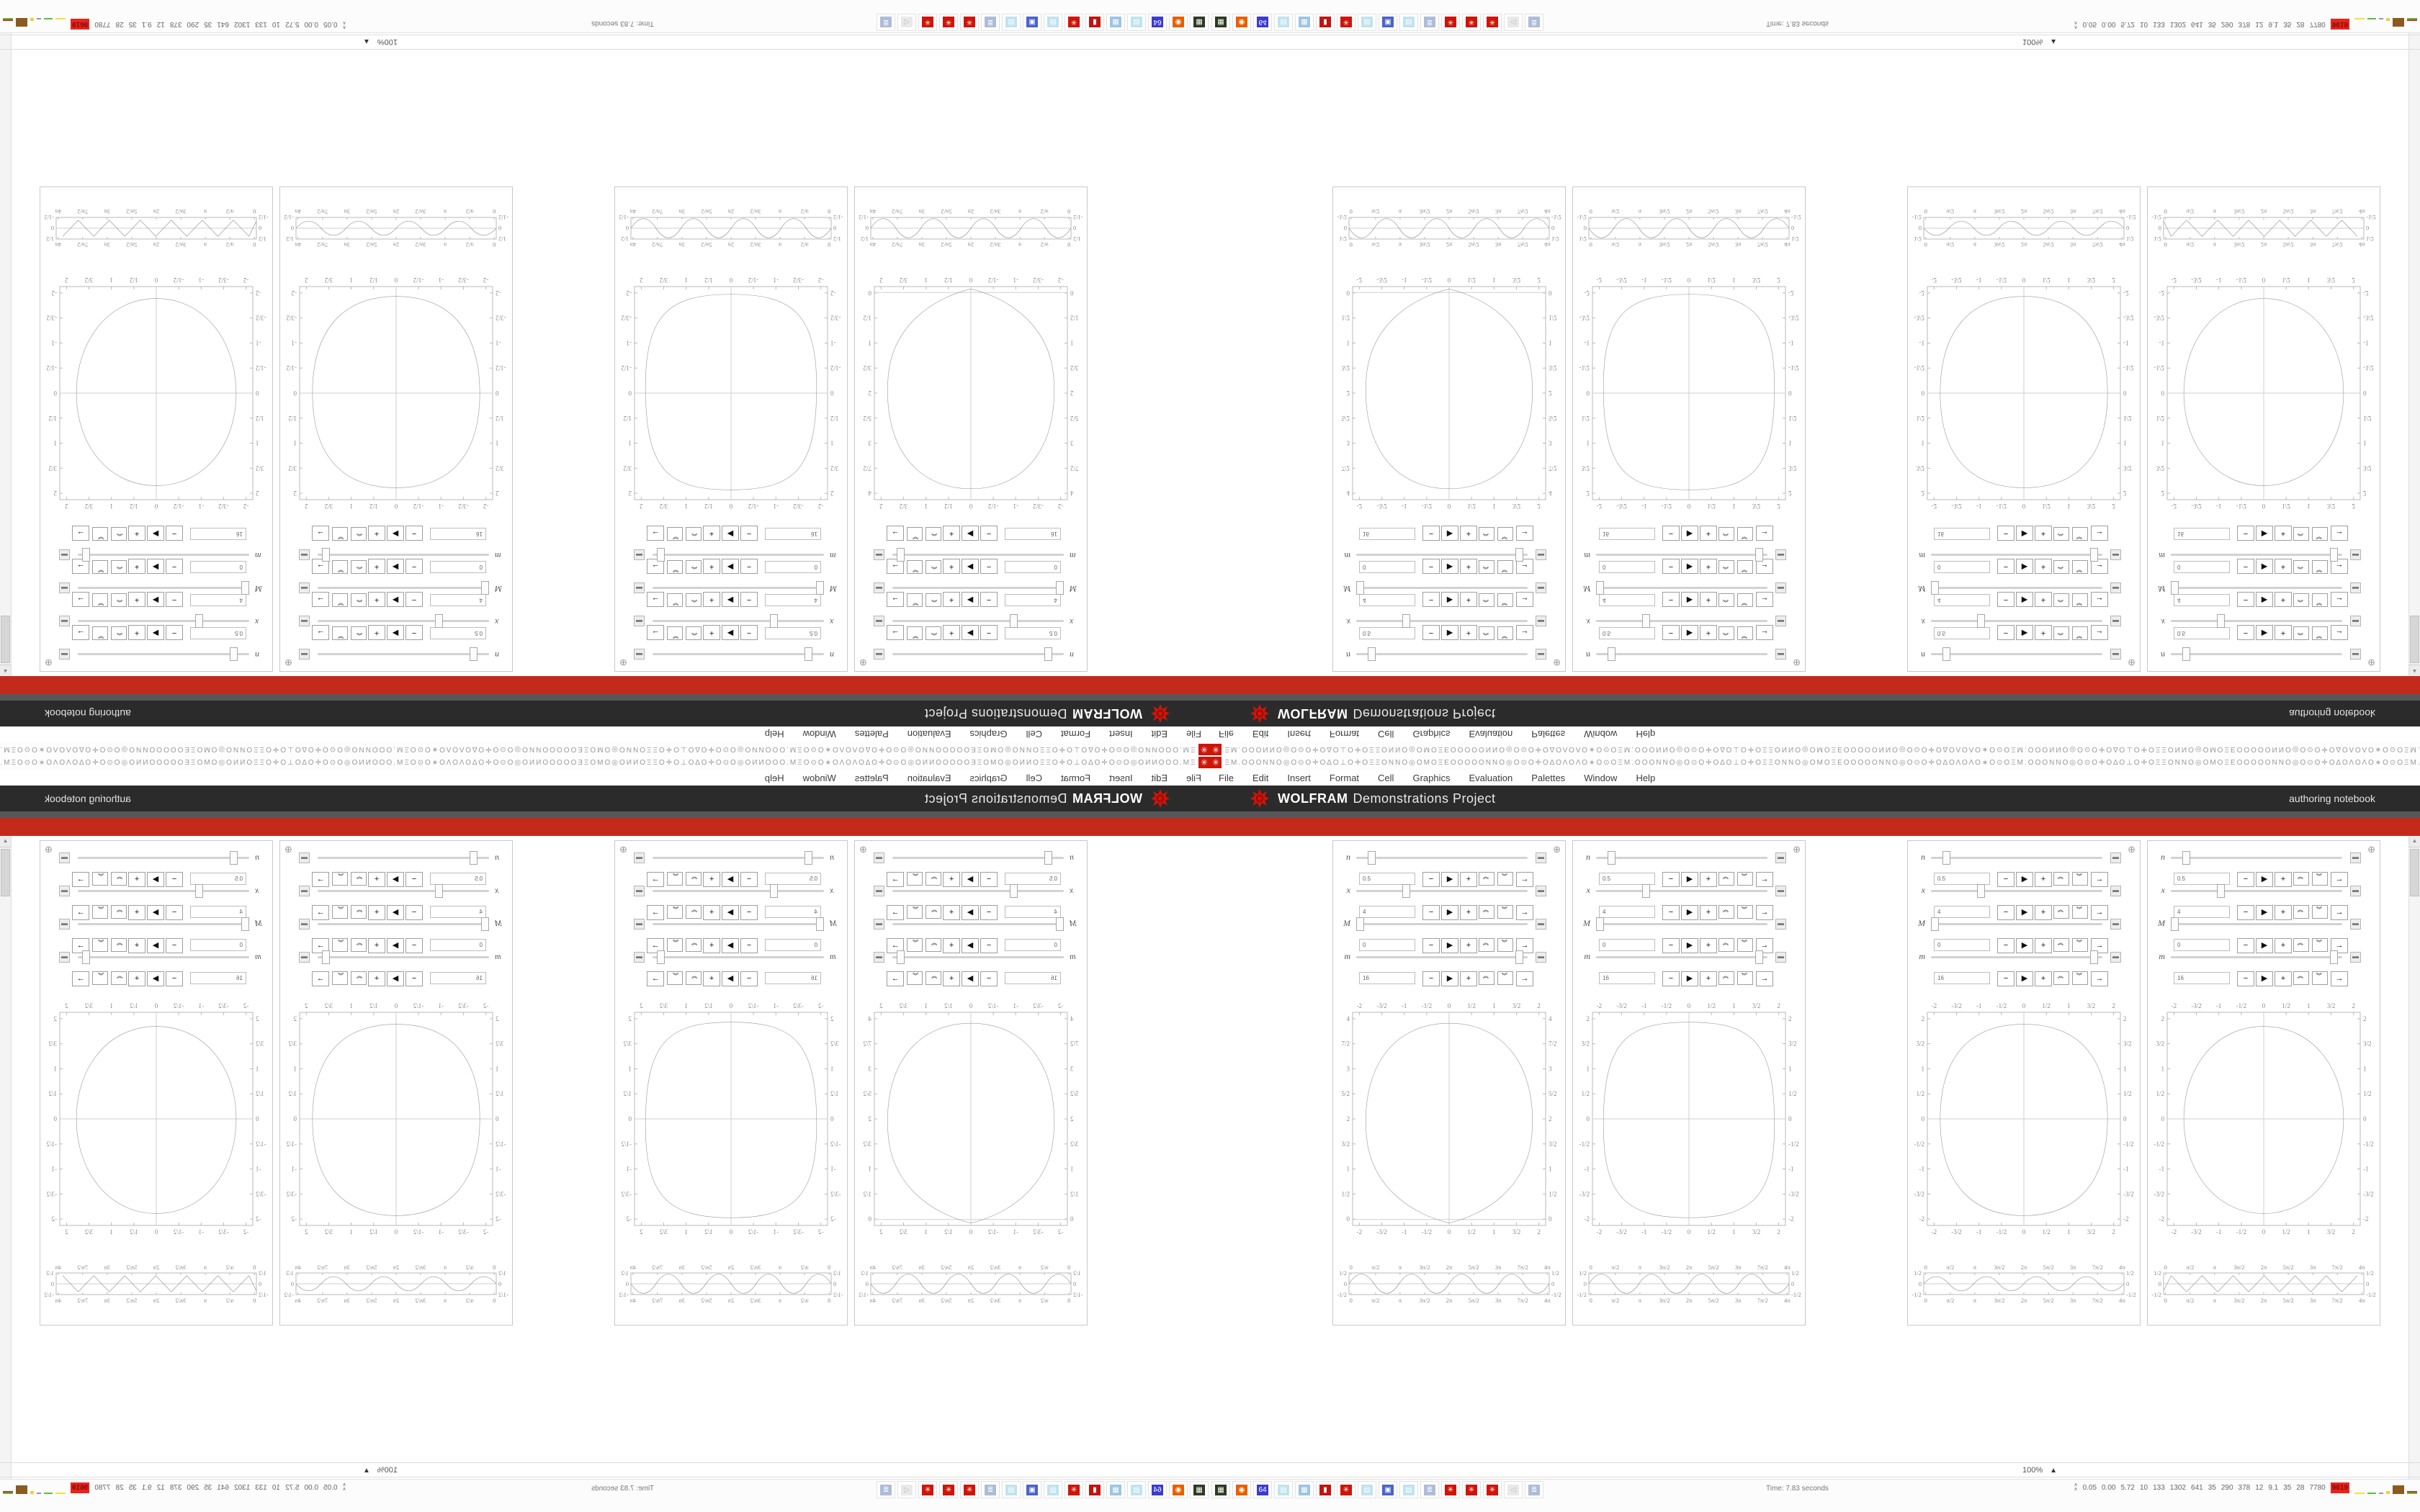  I want to click on menu-item-evaluation: Evaluation, so click(929, 734).